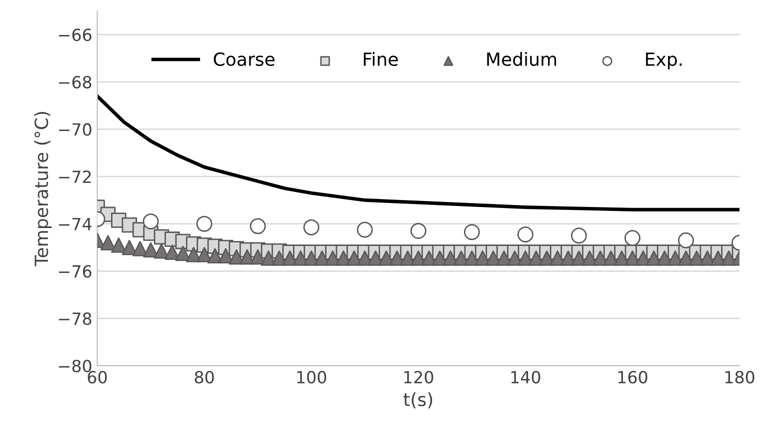 The width and height of the screenshot is (760, 438). I want to click on y-tick-label: −78, so click(75, 318).